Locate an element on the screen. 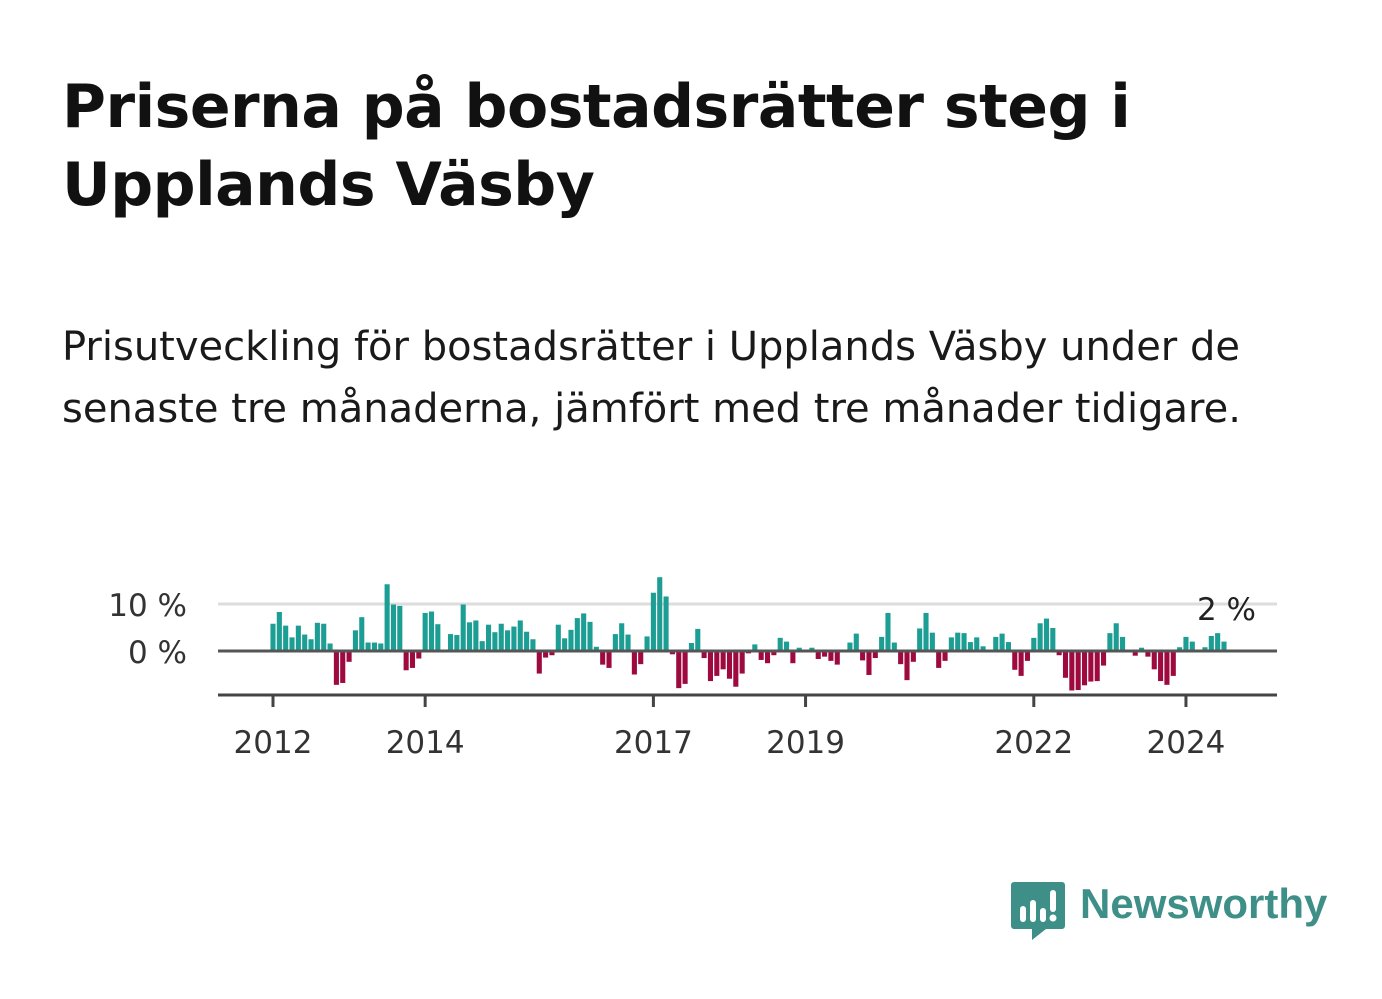 Image resolution: width=1382 pixels, height=999 pixels. x-tick-label: 2022 is located at coordinates (1033, 743).